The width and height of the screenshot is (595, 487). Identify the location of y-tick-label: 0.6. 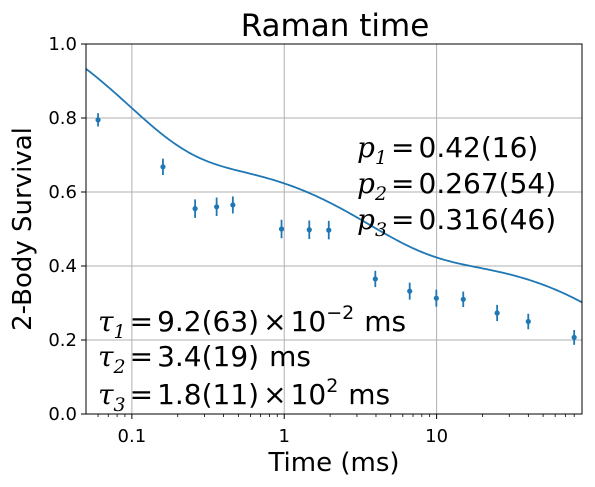
(62, 192).